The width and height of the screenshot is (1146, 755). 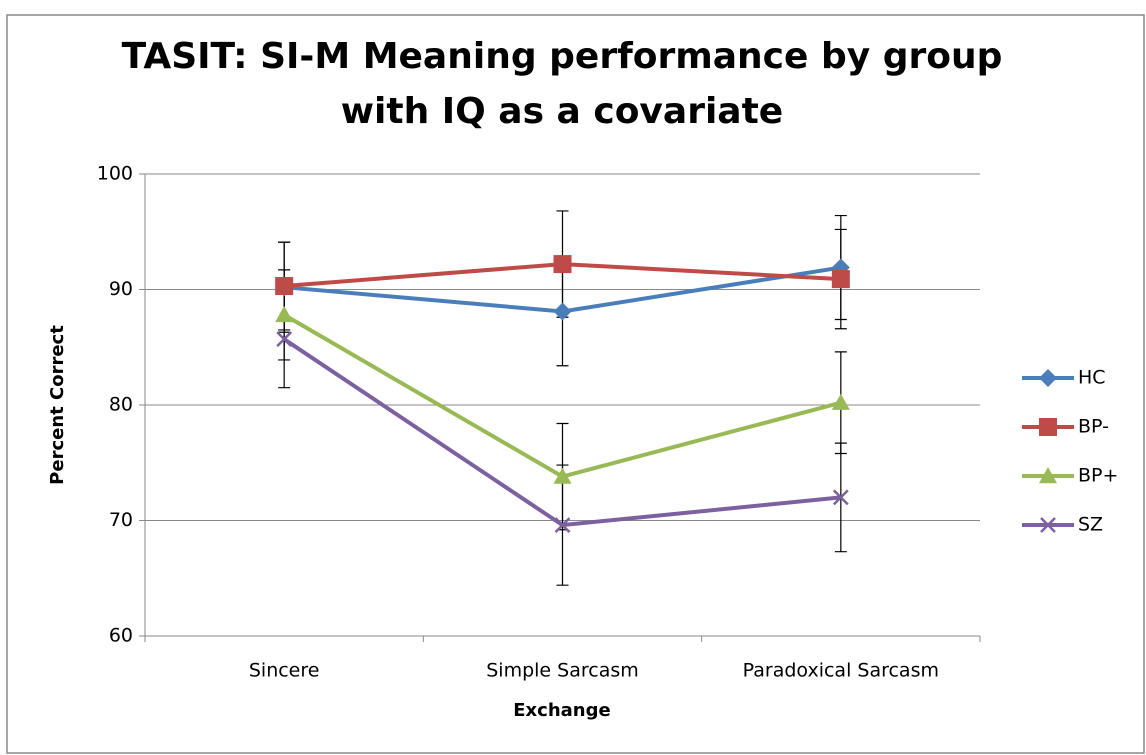 What do you see at coordinates (1090, 525) in the screenshot?
I see `legend-label: SZ` at bounding box center [1090, 525].